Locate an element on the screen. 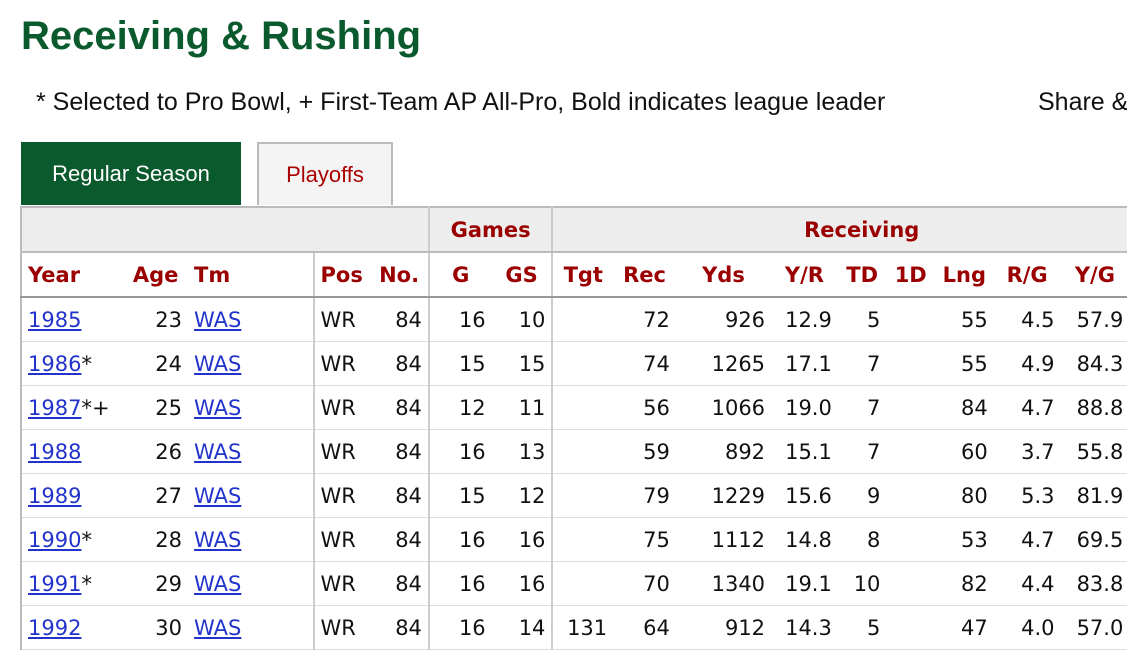  column-header: Age is located at coordinates (156, 275).